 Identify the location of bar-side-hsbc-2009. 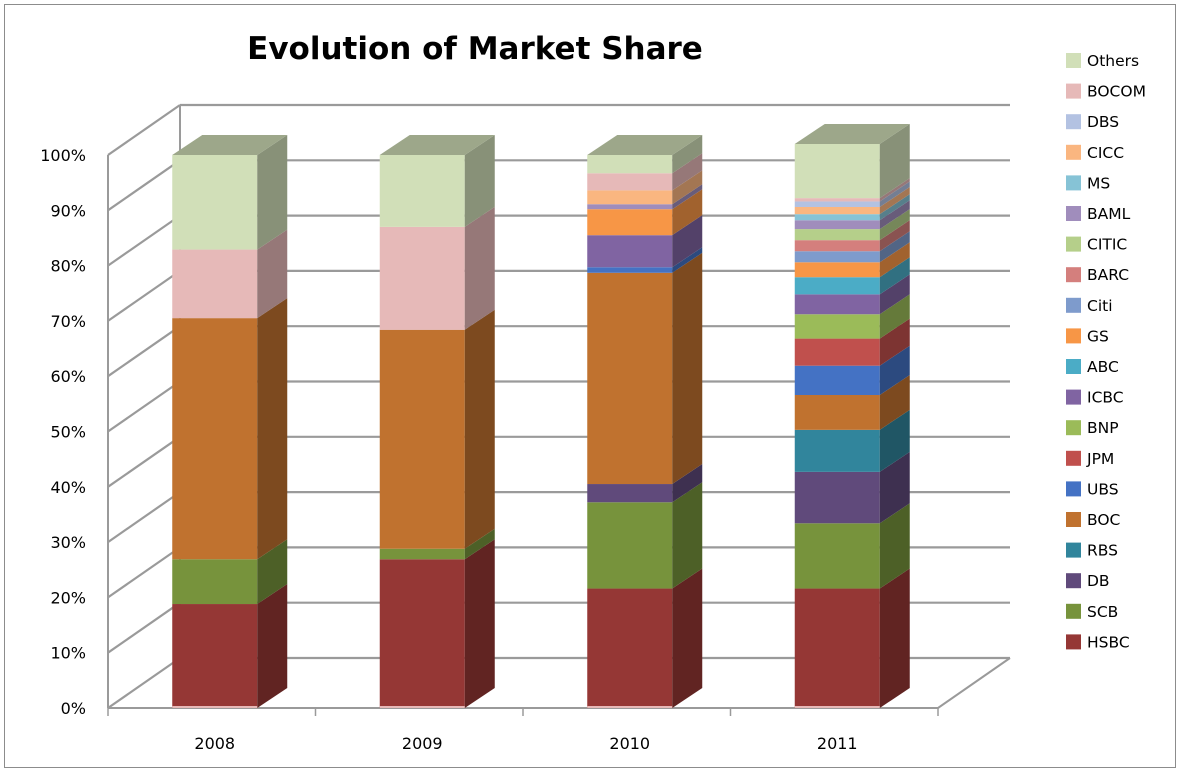
(479, 623).